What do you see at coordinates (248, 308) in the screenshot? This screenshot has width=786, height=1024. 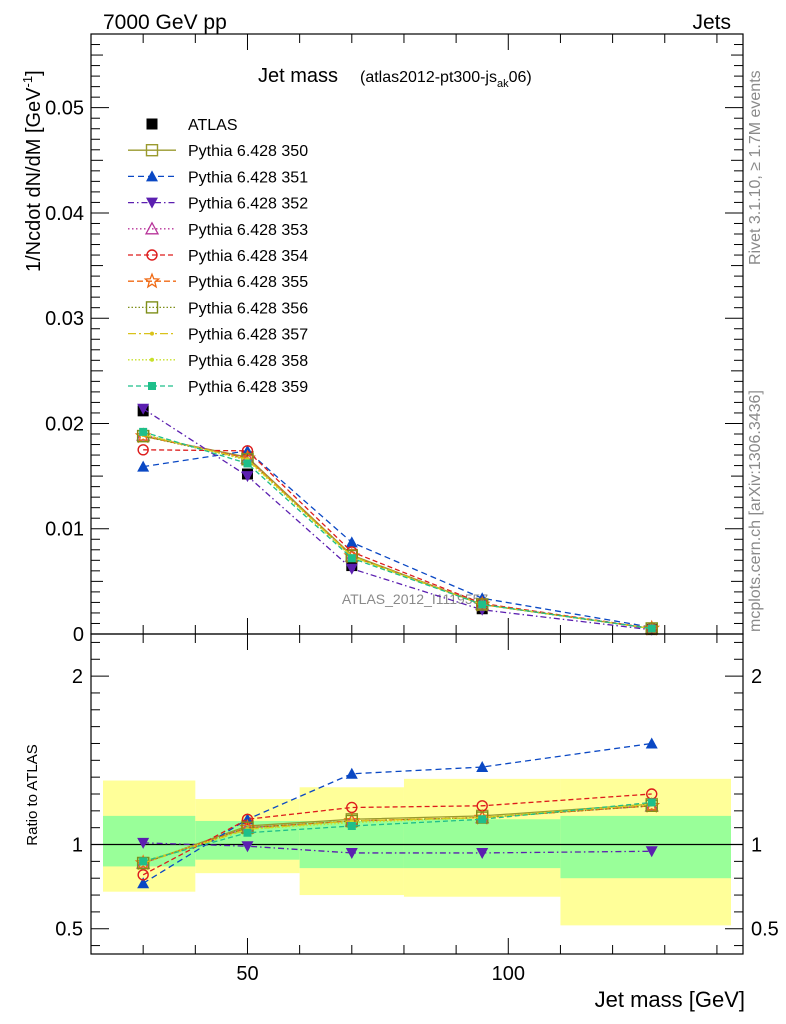 I see `legend-label: Pythia 6.428 356` at bounding box center [248, 308].